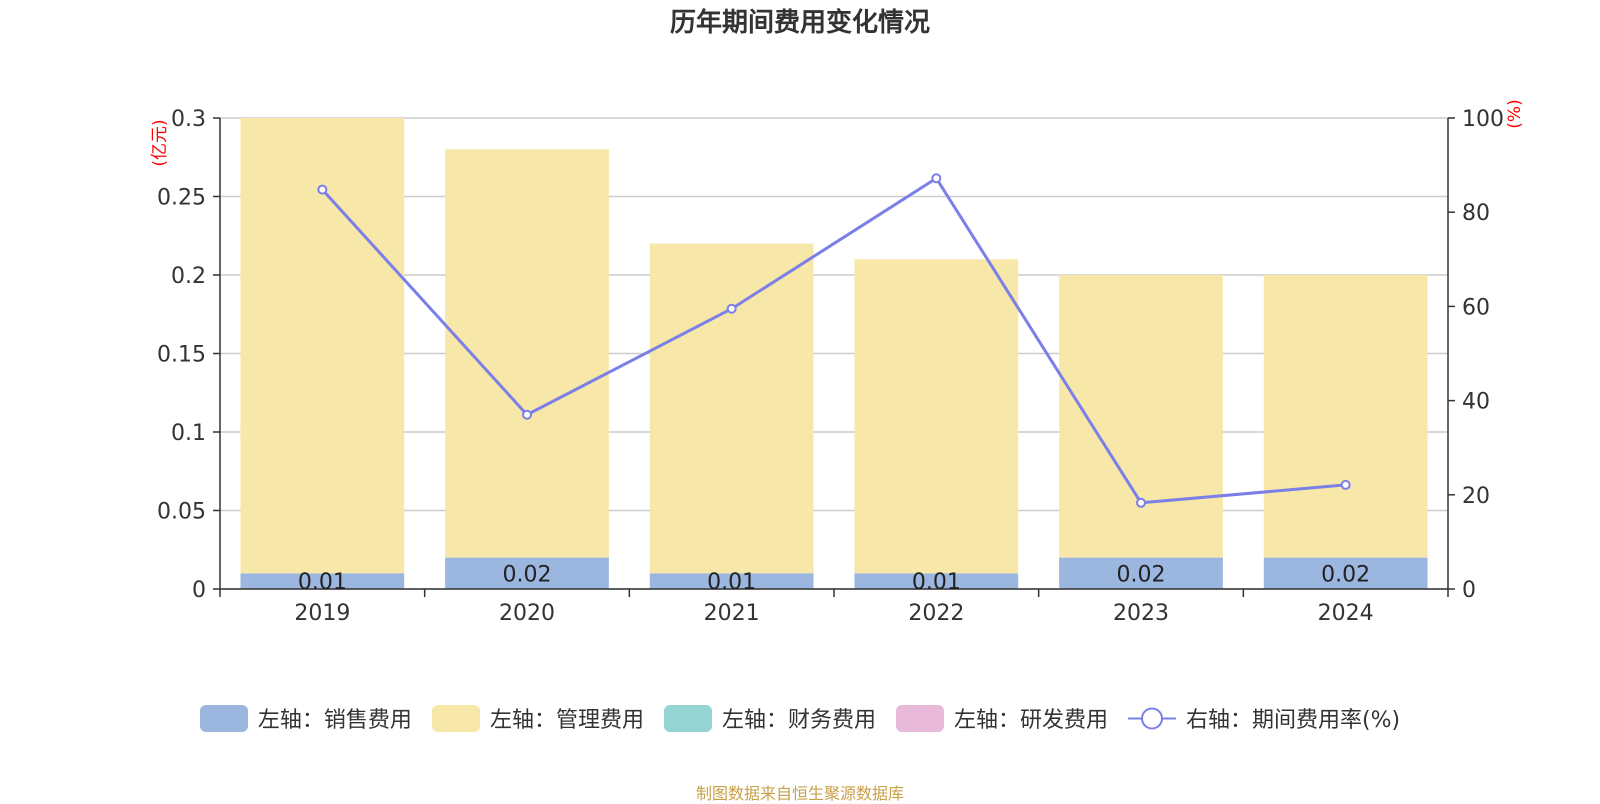 The height and width of the screenshot is (804, 1600). I want to click on right-axis-tick-label: 100, so click(1483, 119).